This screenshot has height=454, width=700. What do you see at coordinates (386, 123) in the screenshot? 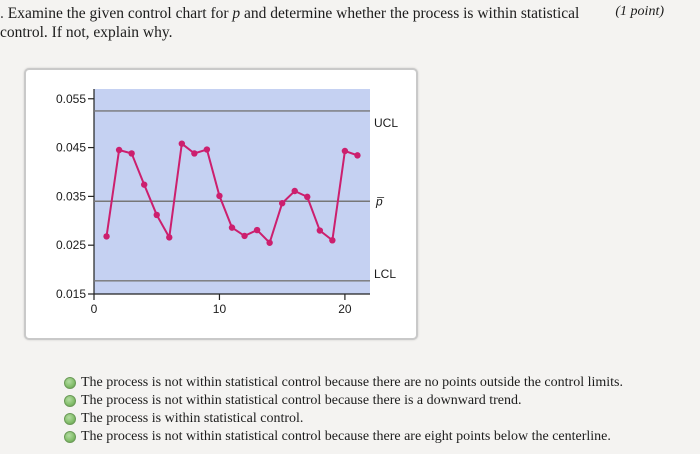
I see `ucl-label: UCL` at bounding box center [386, 123].